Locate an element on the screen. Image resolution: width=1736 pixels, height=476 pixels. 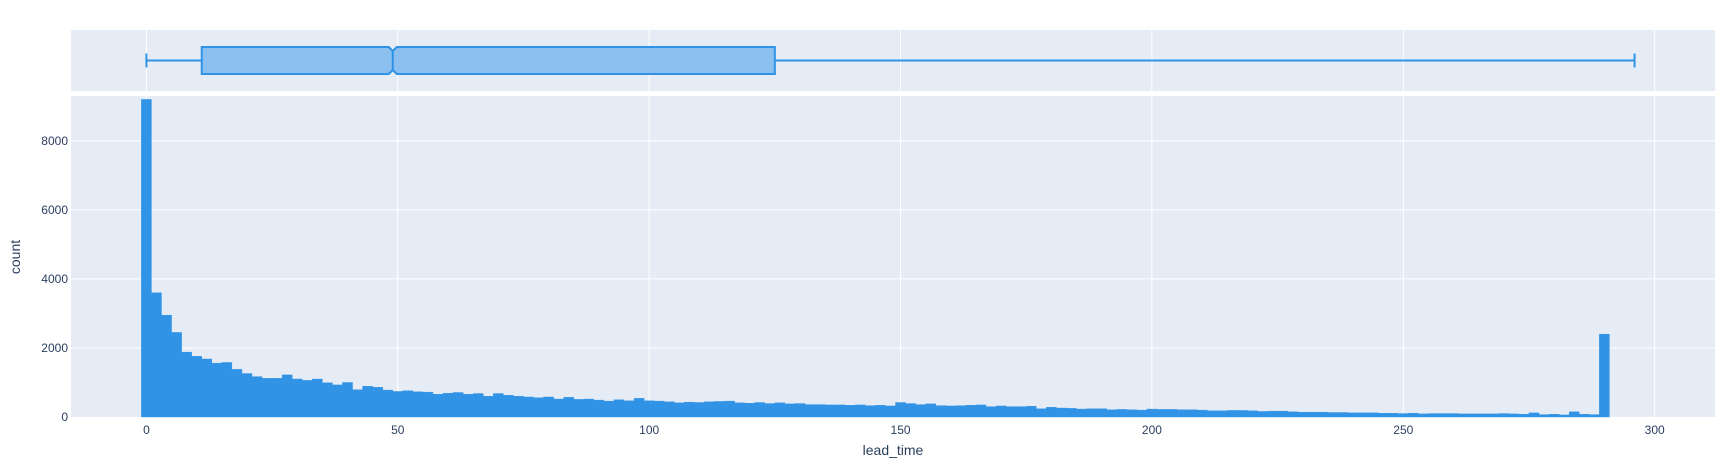
y-axis-title: count is located at coordinates (15, 257).